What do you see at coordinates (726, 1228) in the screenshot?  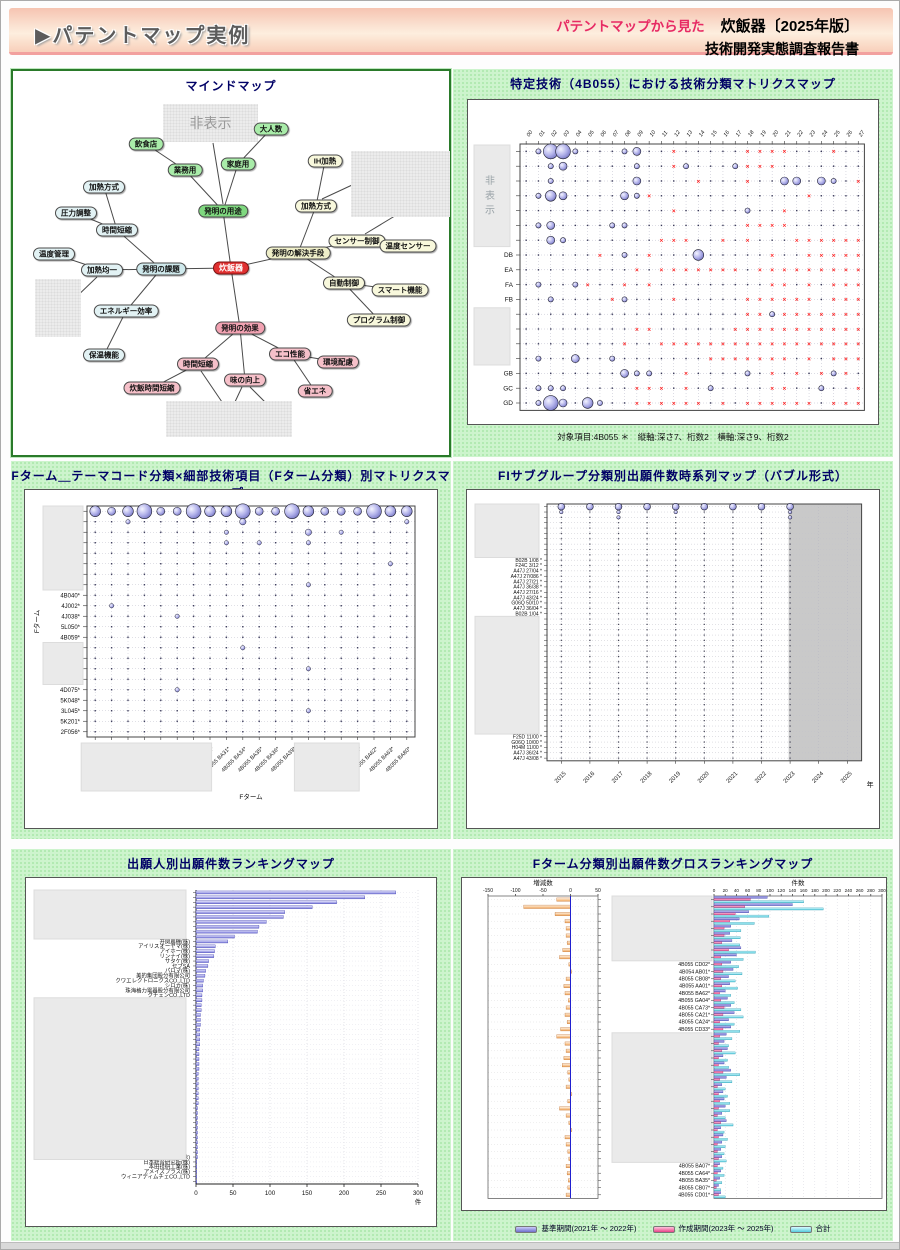 I see `legend-label-recent: 作成期間(2023年 ～ 2025年)` at bounding box center [726, 1228].